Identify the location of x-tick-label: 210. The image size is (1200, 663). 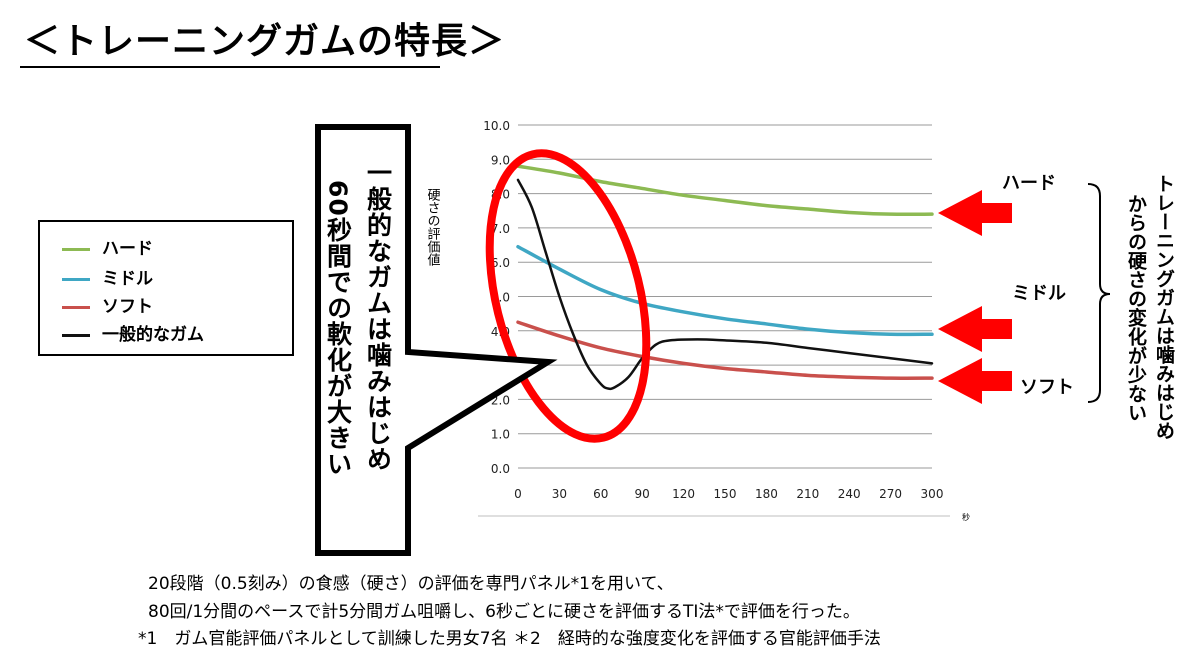
(807, 494).